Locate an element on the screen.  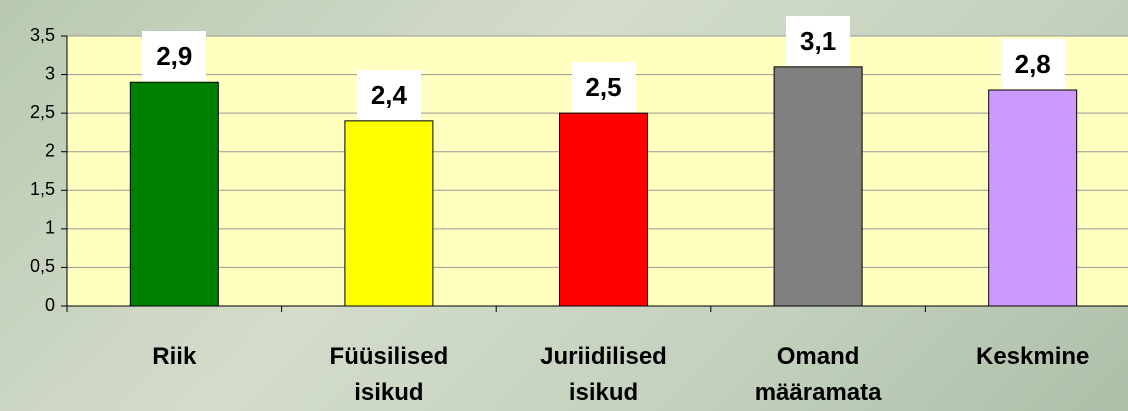
x-tick-label: Keskmine is located at coordinates (1032, 356).